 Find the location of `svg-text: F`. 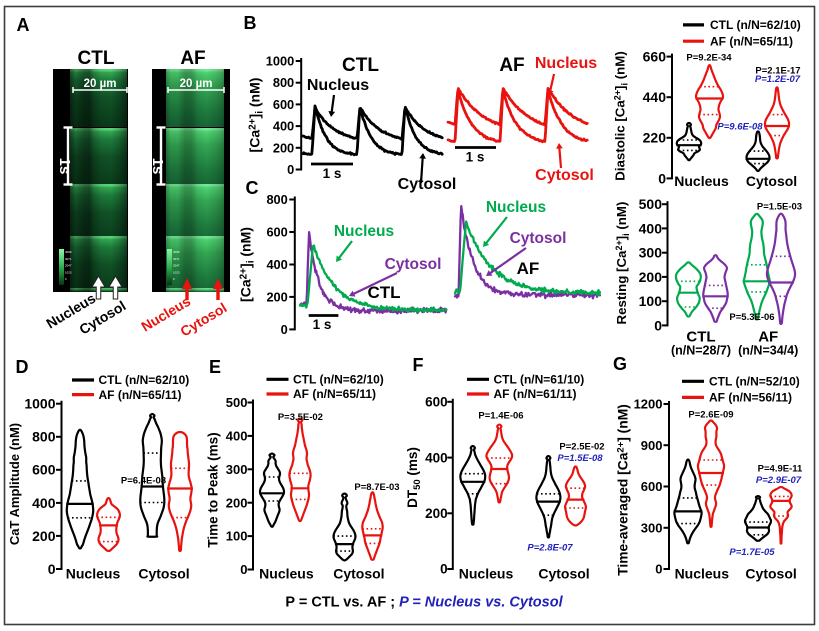

svg-text: F is located at coordinates (418, 365).